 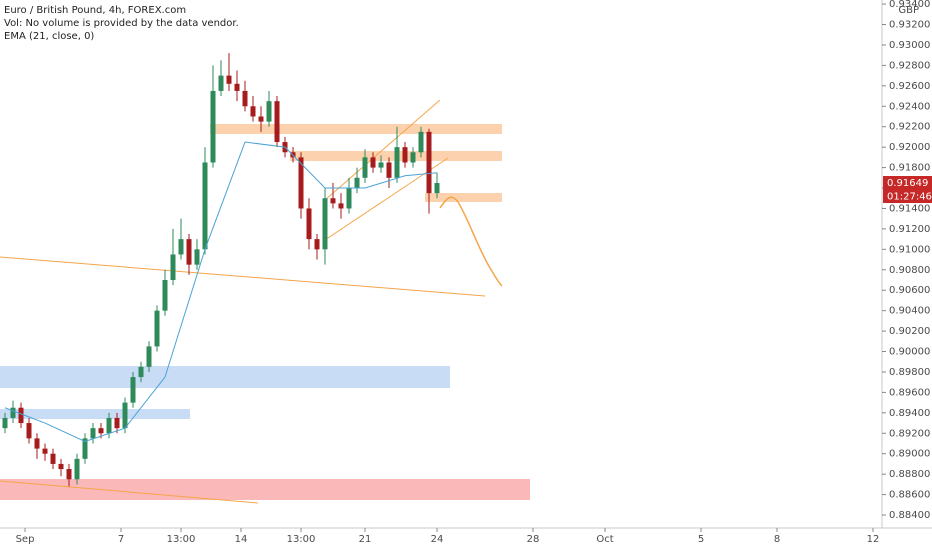 What do you see at coordinates (463, 197) in the screenshot?
I see `support-zone` at bounding box center [463, 197].